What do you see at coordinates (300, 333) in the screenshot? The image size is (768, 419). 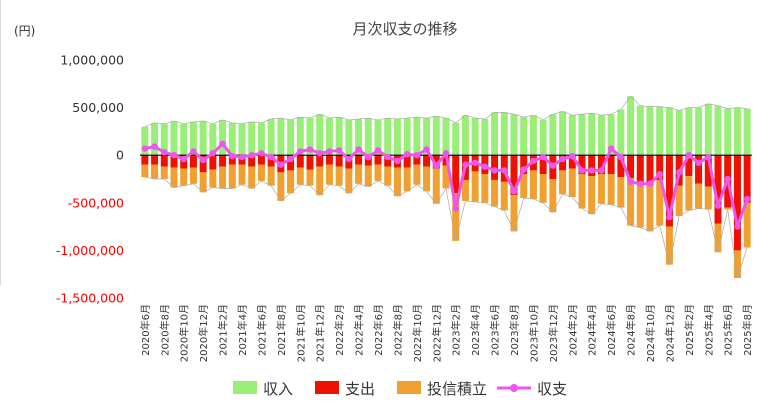 I see `x-tick-label: 2021年10月` at bounding box center [300, 333].